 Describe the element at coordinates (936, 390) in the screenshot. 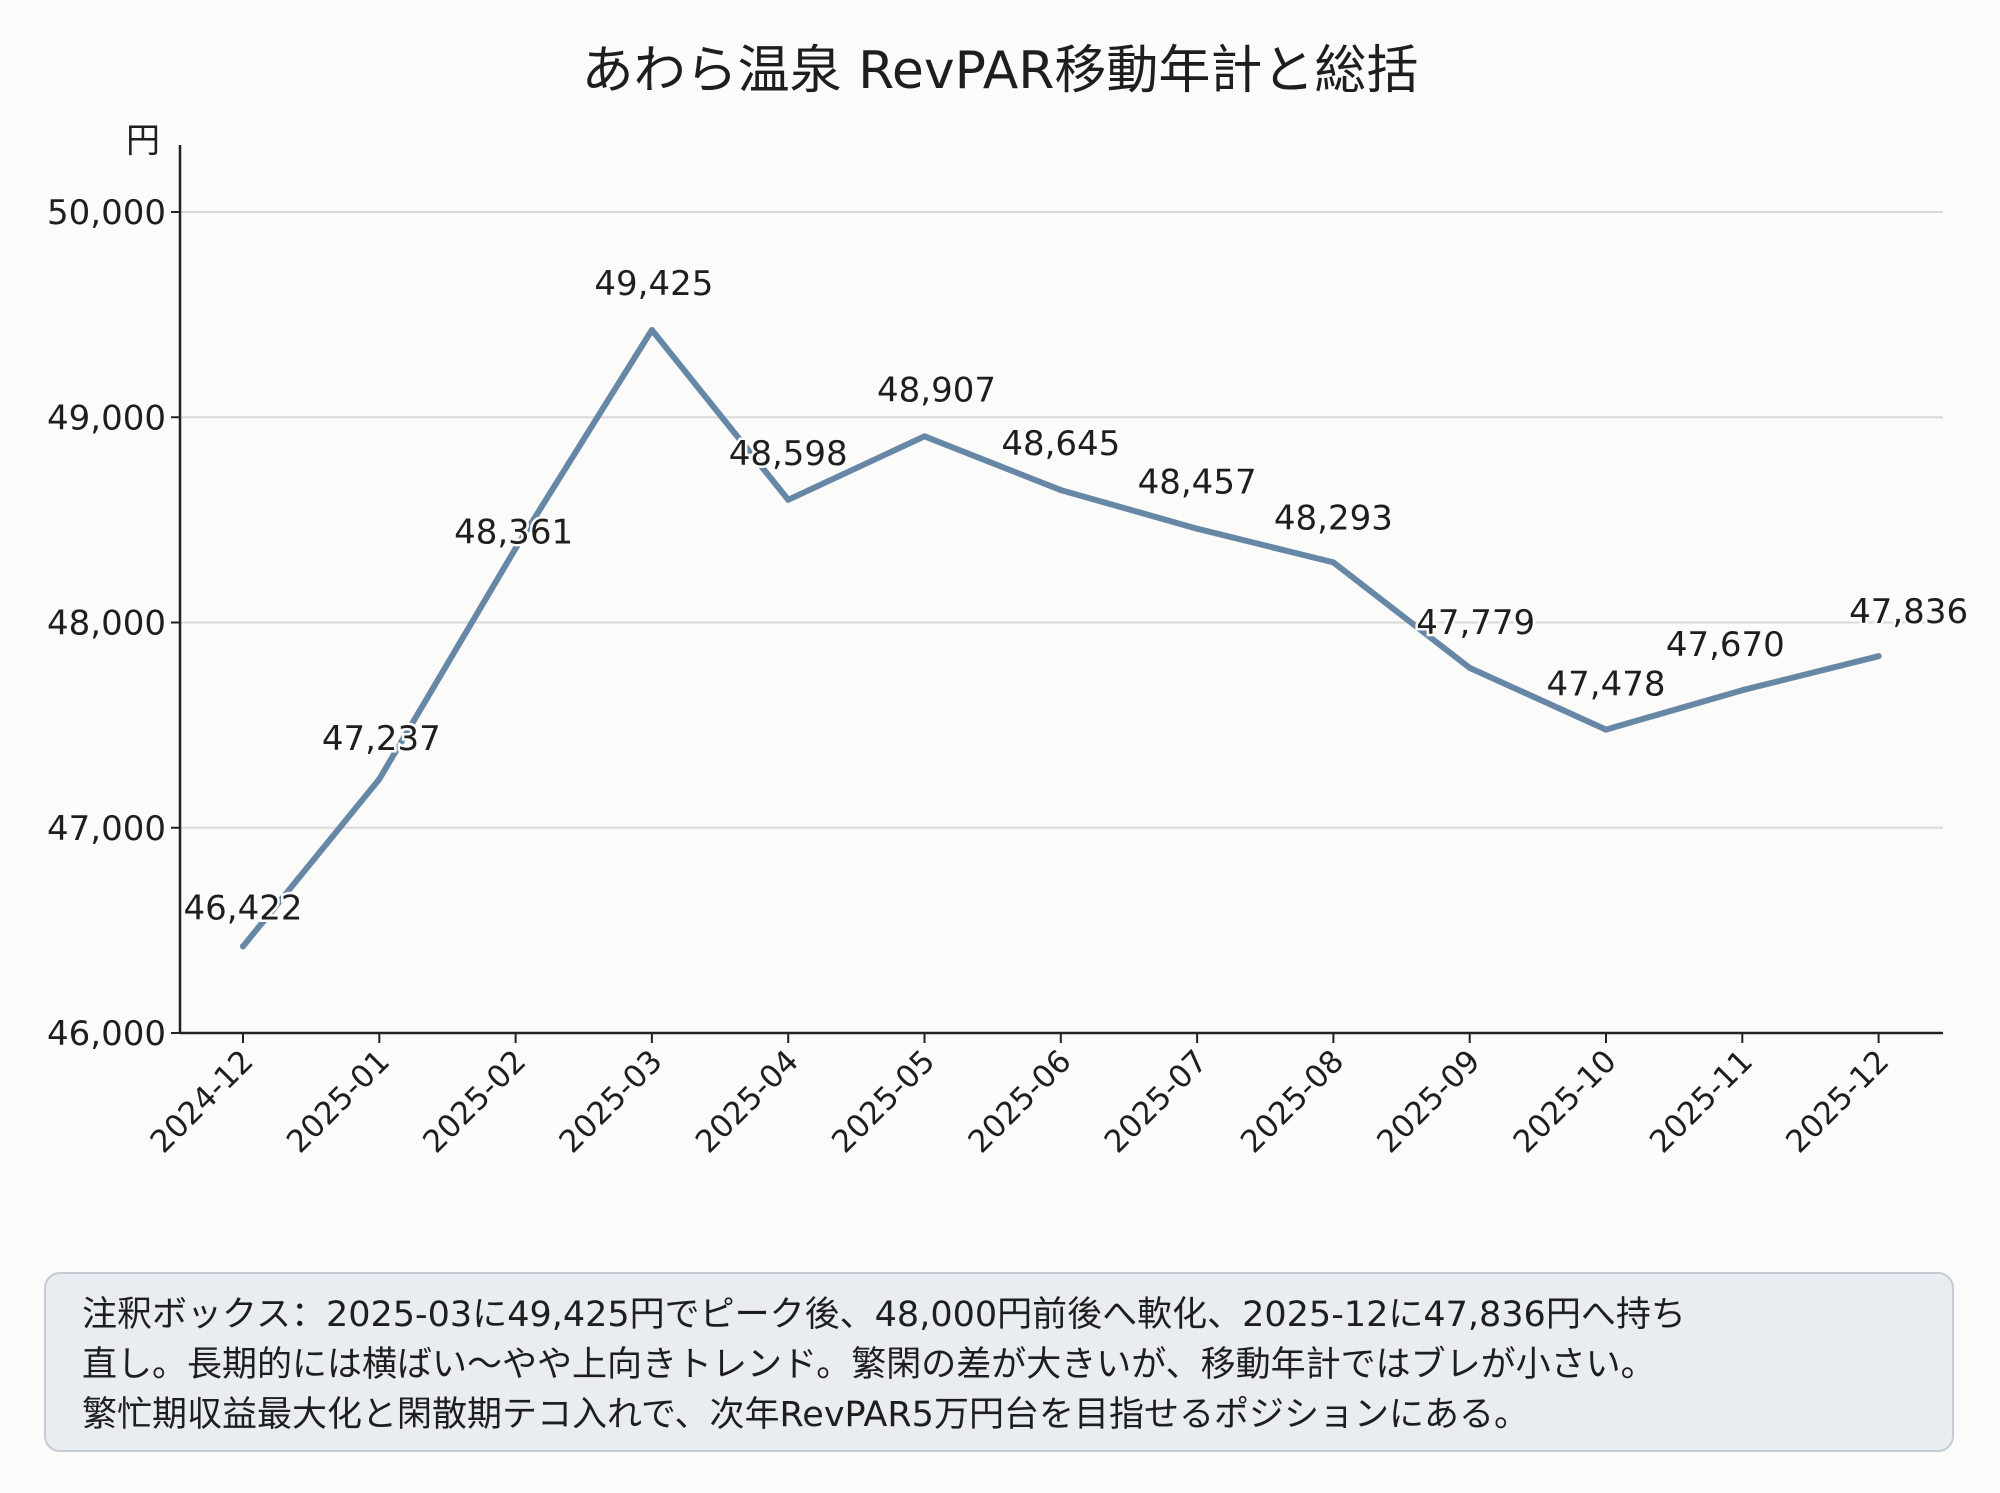

I see `data-label-2025-05: 48,907` at that location.